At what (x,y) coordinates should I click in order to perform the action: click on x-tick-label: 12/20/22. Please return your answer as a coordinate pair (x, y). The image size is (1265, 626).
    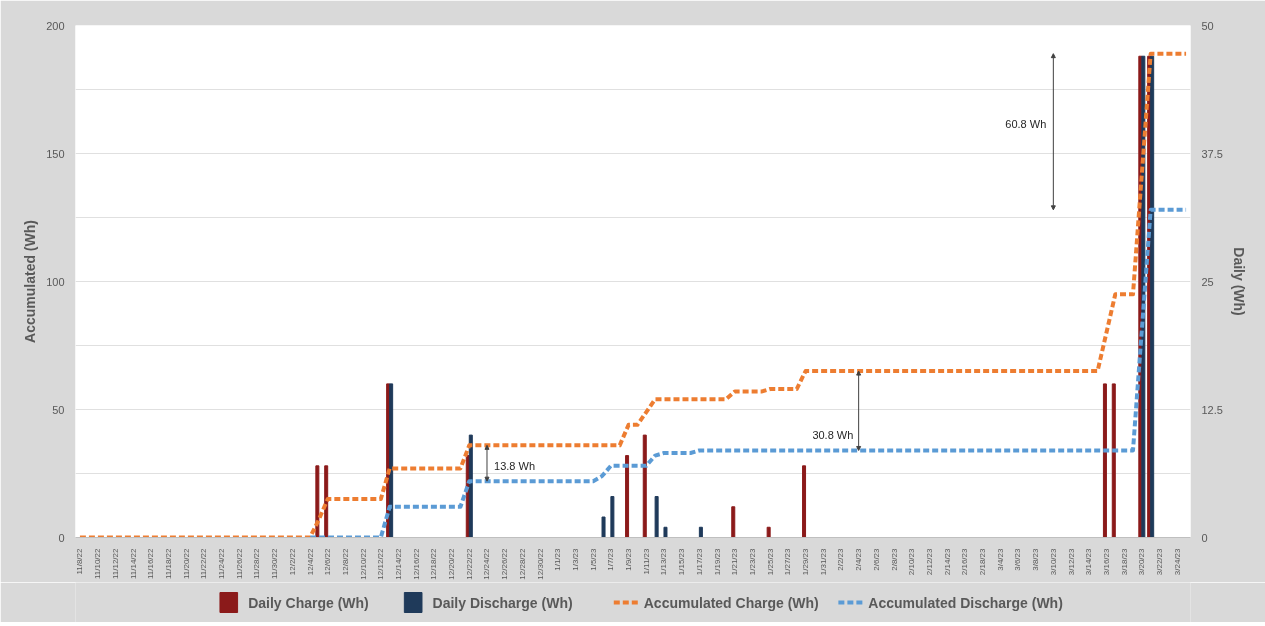
    Looking at the image, I should click on (452, 563).